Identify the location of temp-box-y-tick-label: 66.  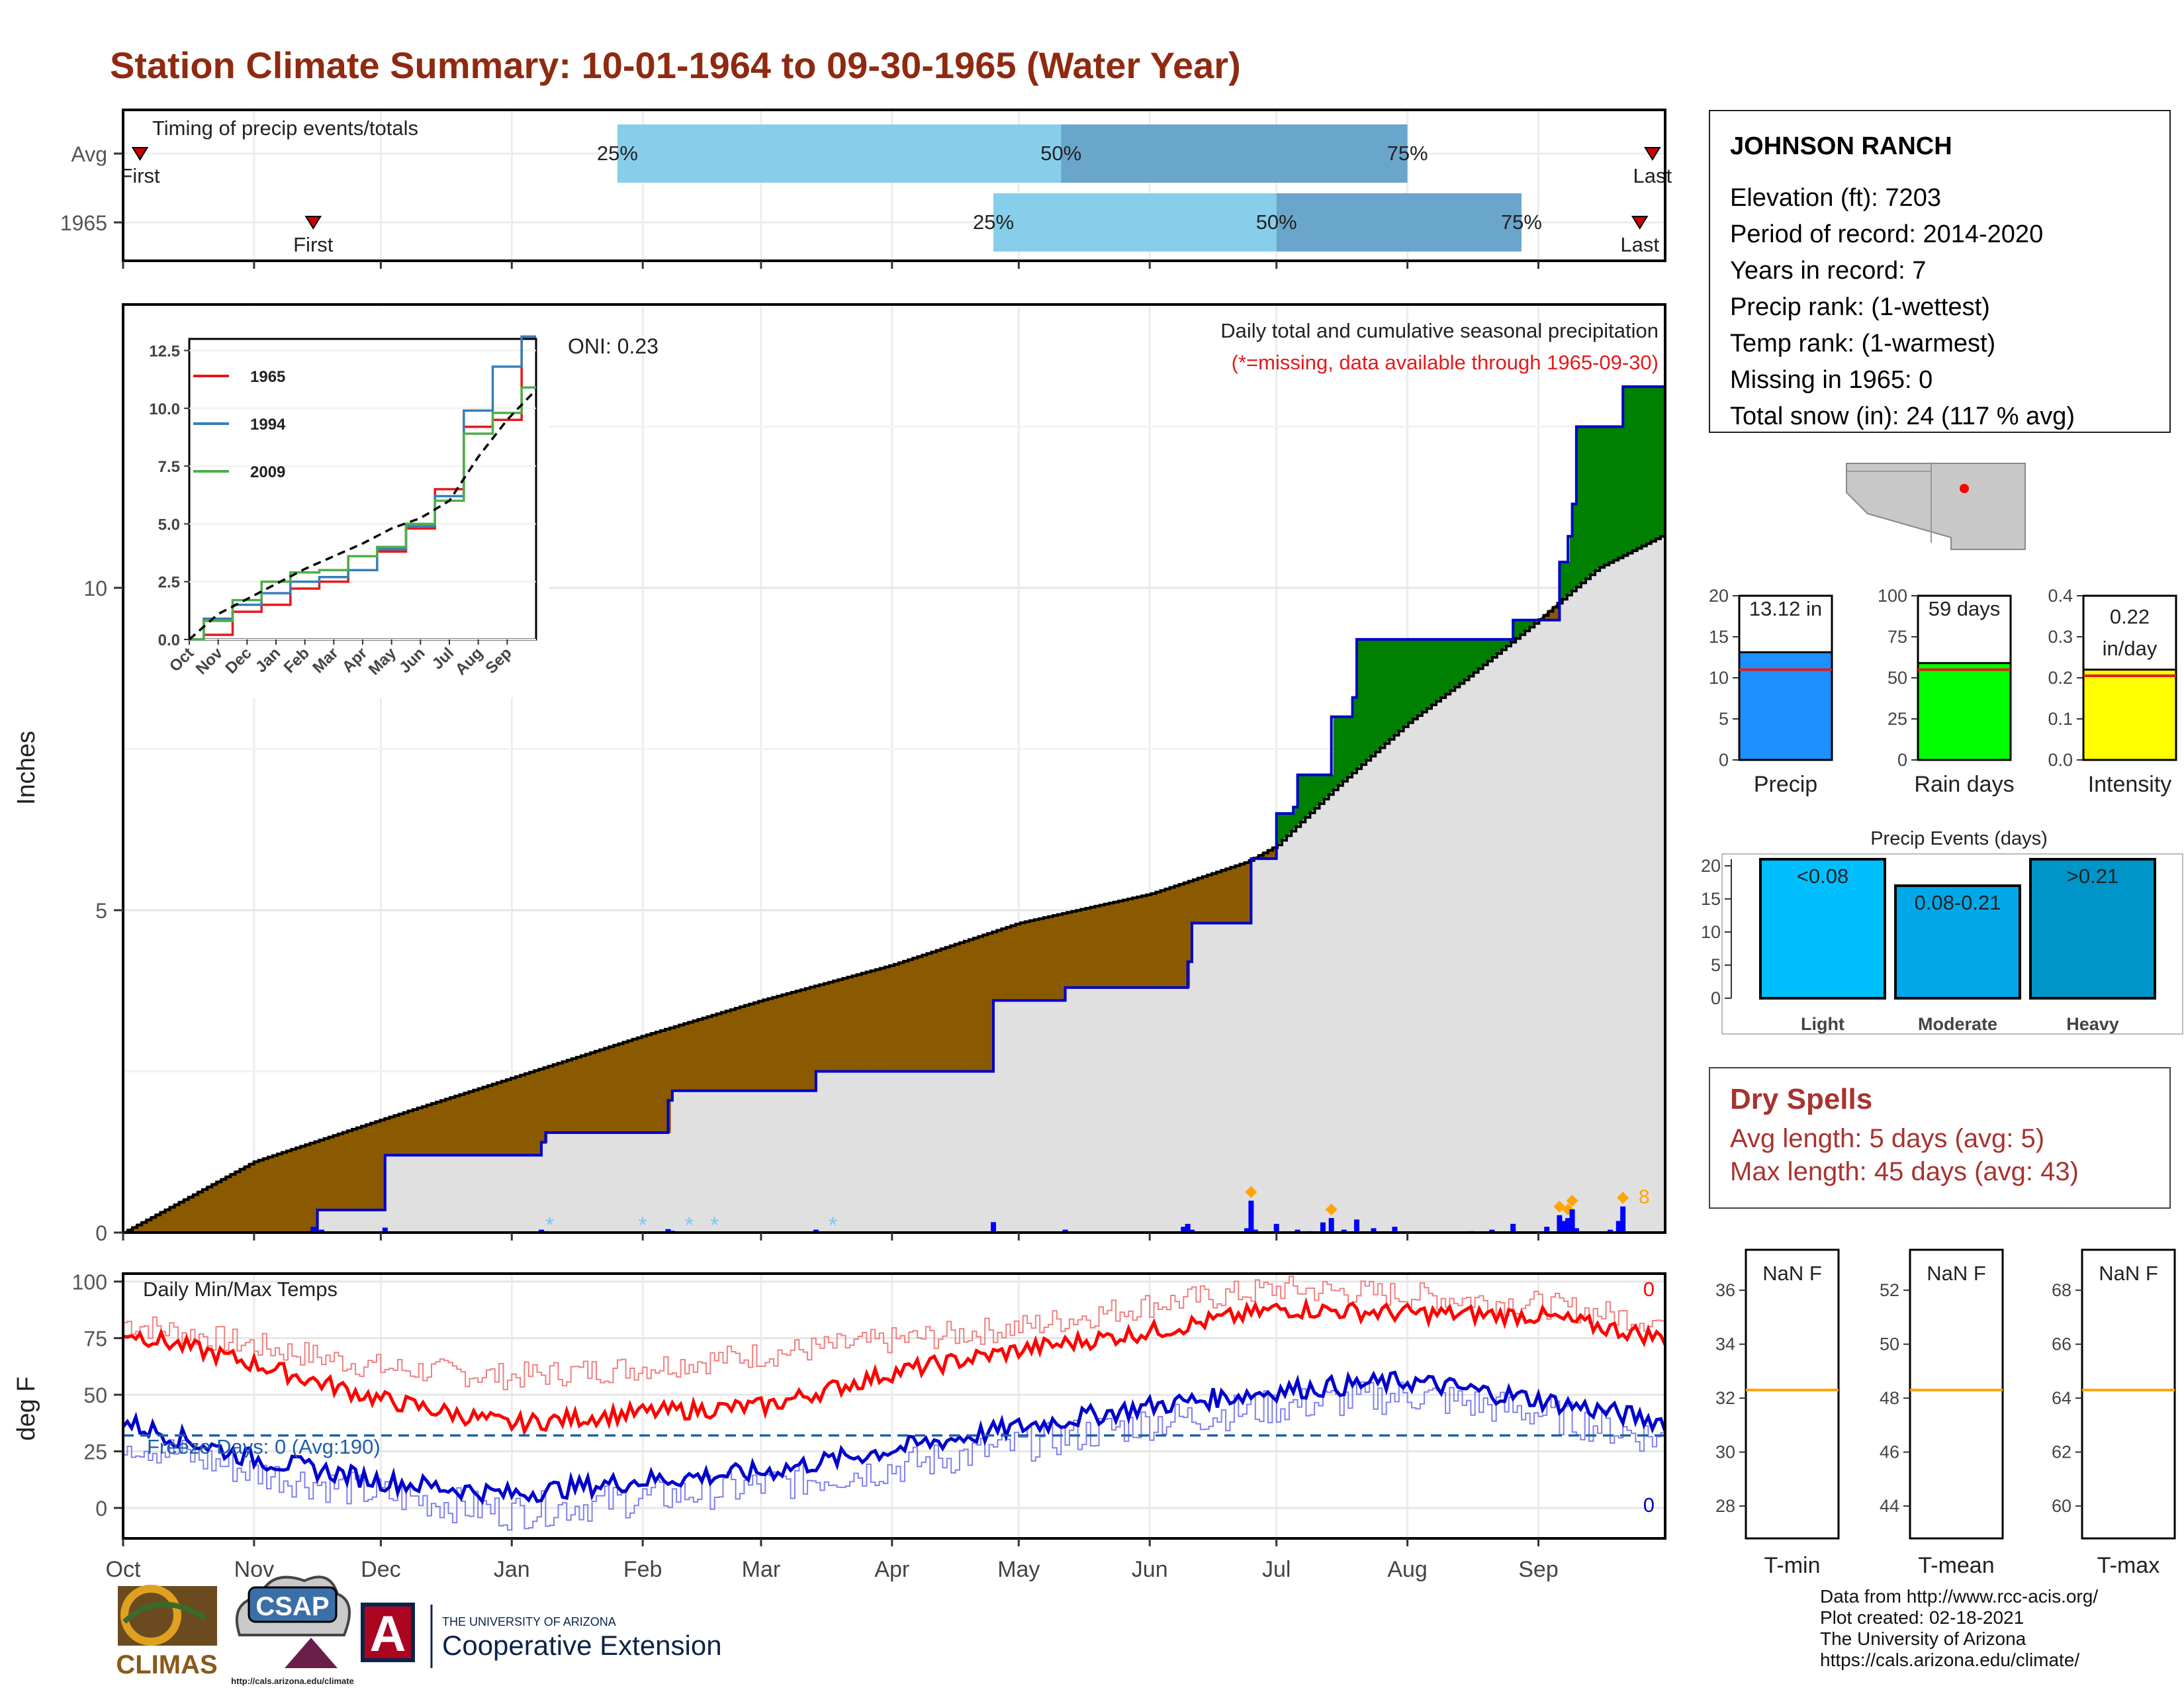
(2061, 1344).